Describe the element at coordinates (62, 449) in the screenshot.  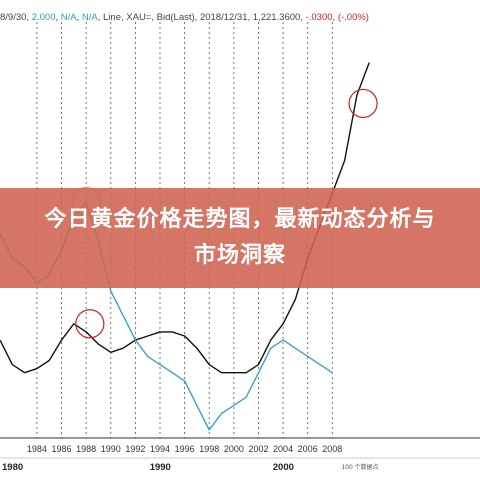
I see `x-tick-label: 1986` at that location.